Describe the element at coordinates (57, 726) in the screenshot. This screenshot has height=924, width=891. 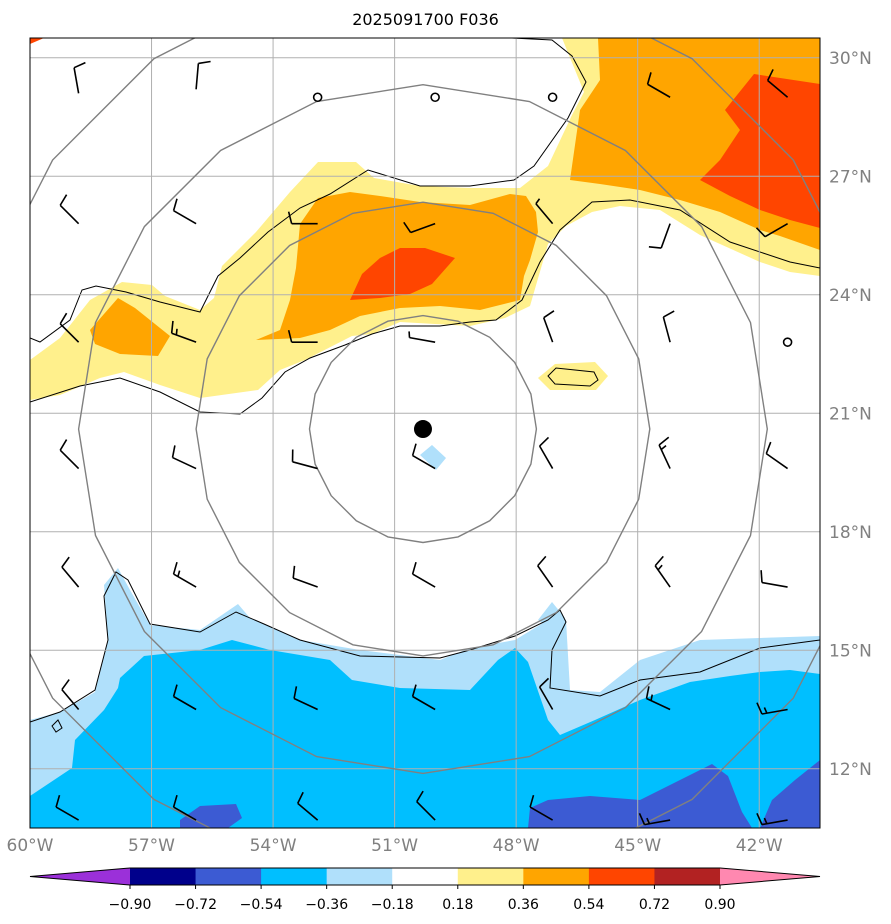
I see `contour-small-b` at that location.